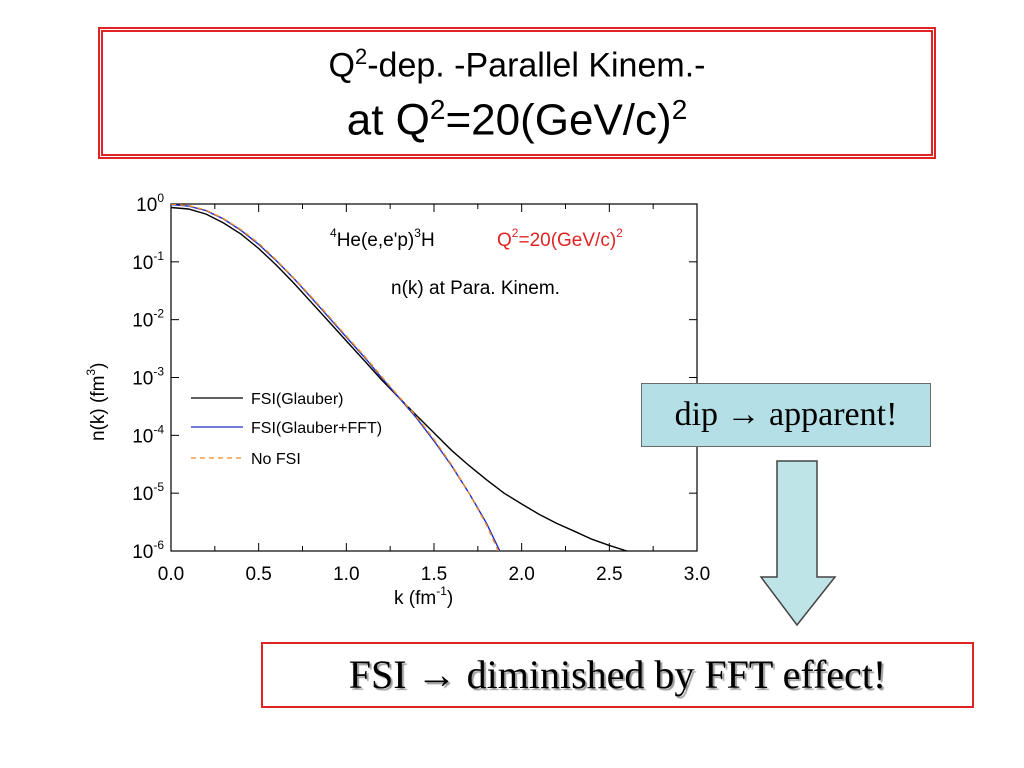  What do you see at coordinates (96, 402) in the screenshot?
I see `y-axis-label: n(k) (fm3)` at bounding box center [96, 402].